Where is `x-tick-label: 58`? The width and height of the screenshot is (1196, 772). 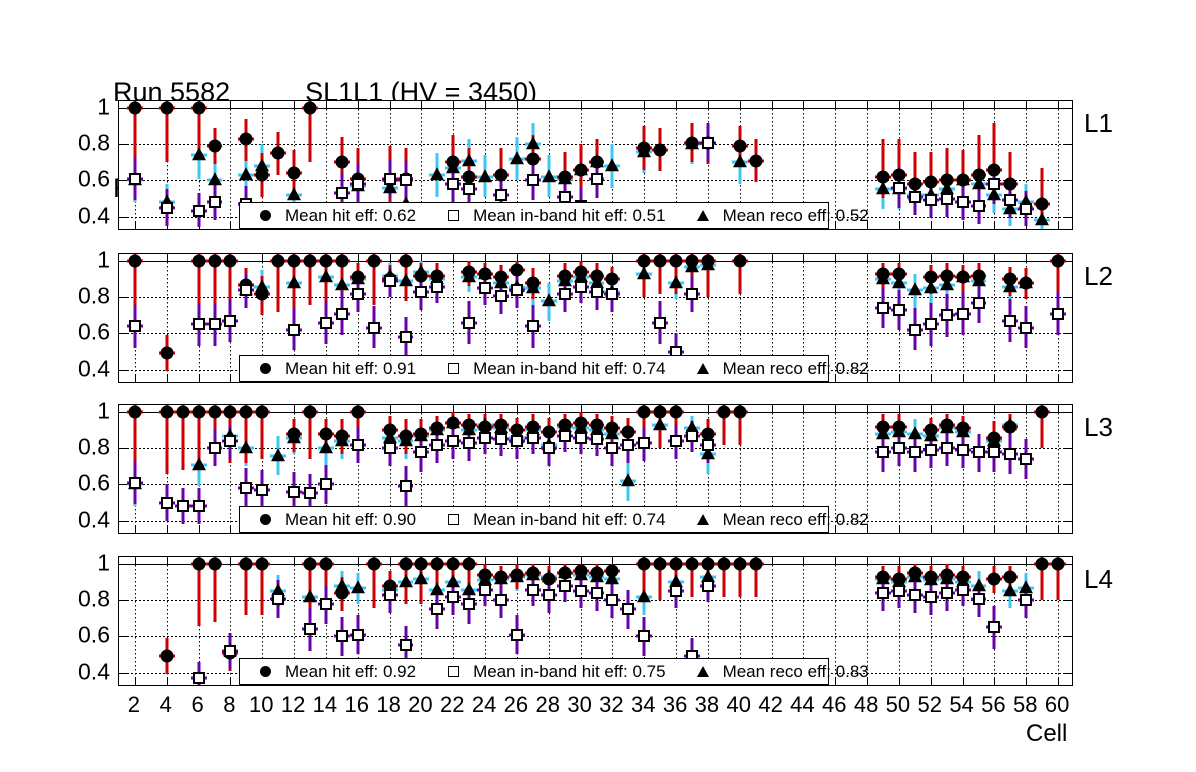 x-tick-label: 58 is located at coordinates (1025, 704).